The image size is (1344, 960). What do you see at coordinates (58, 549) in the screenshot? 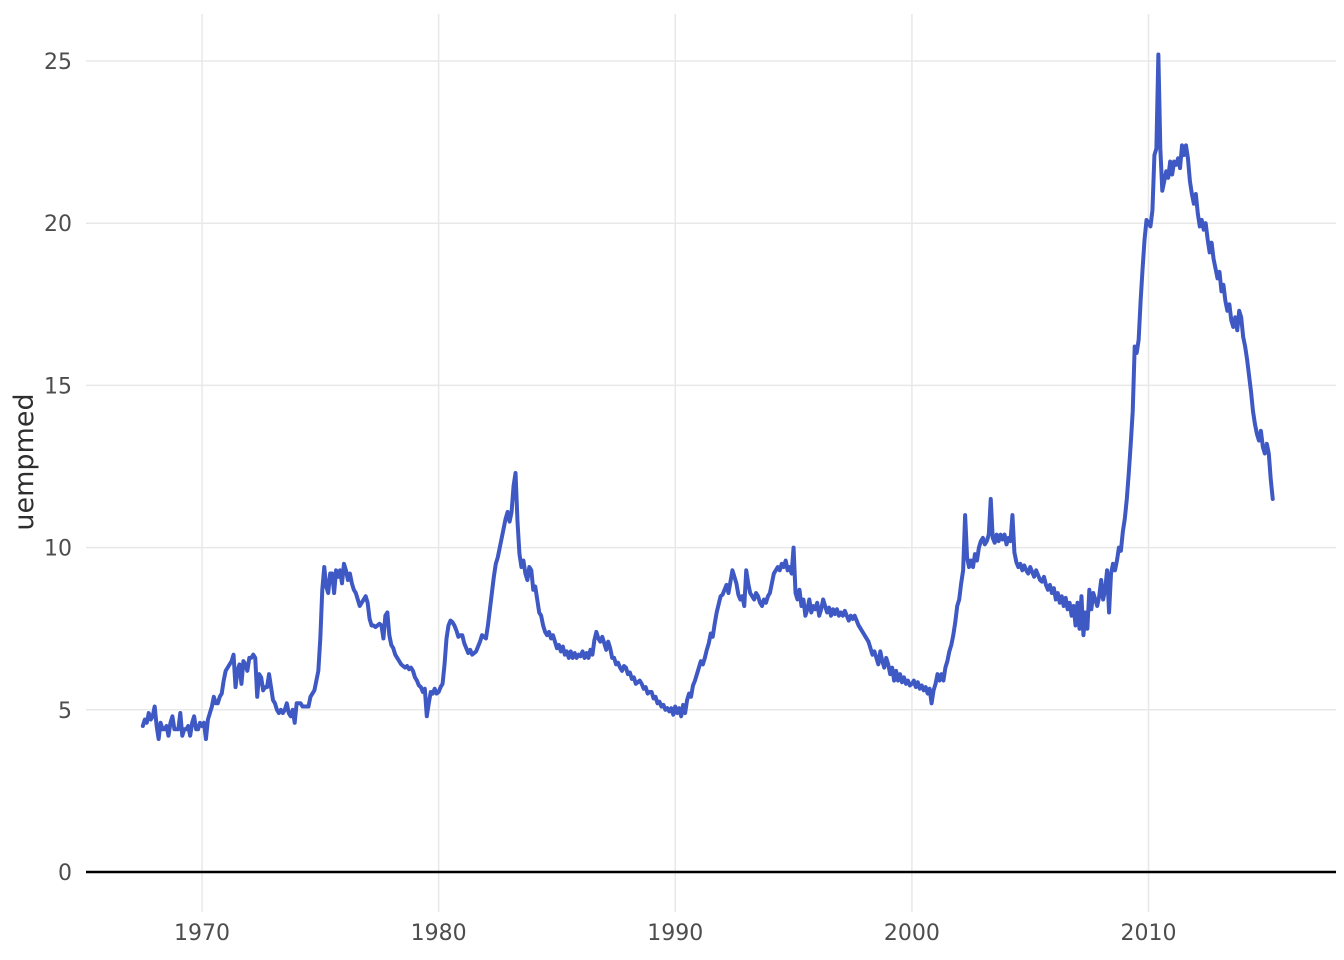
I see `y-tick-label: 10` at bounding box center [58, 549].